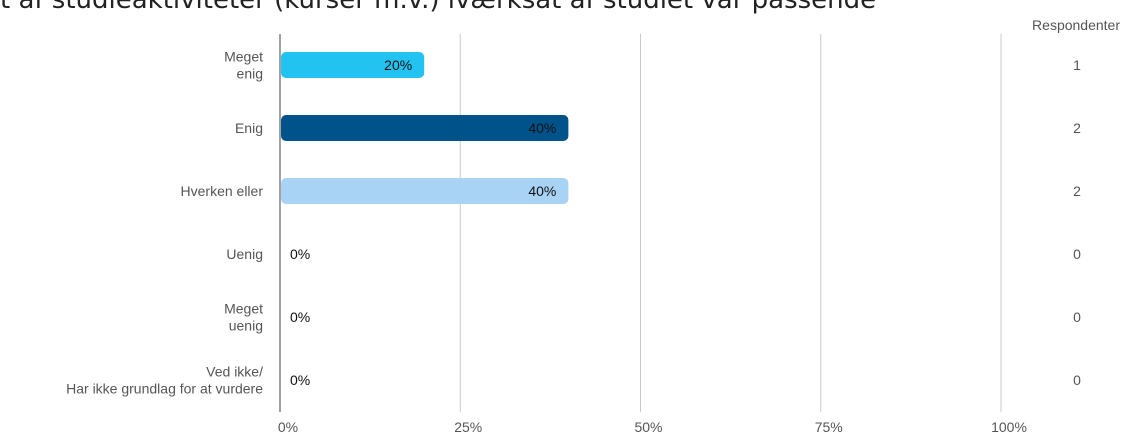 The image size is (1136, 435). I want to click on category-label: Hverken eller, so click(222, 191).